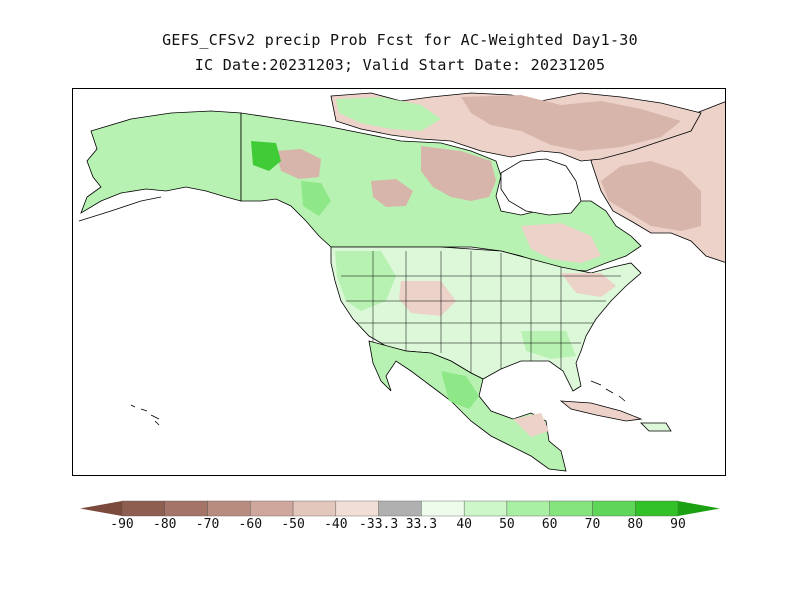  Describe the element at coordinates (507, 524) in the screenshot. I see `colorbar-tick-label: 50` at that location.